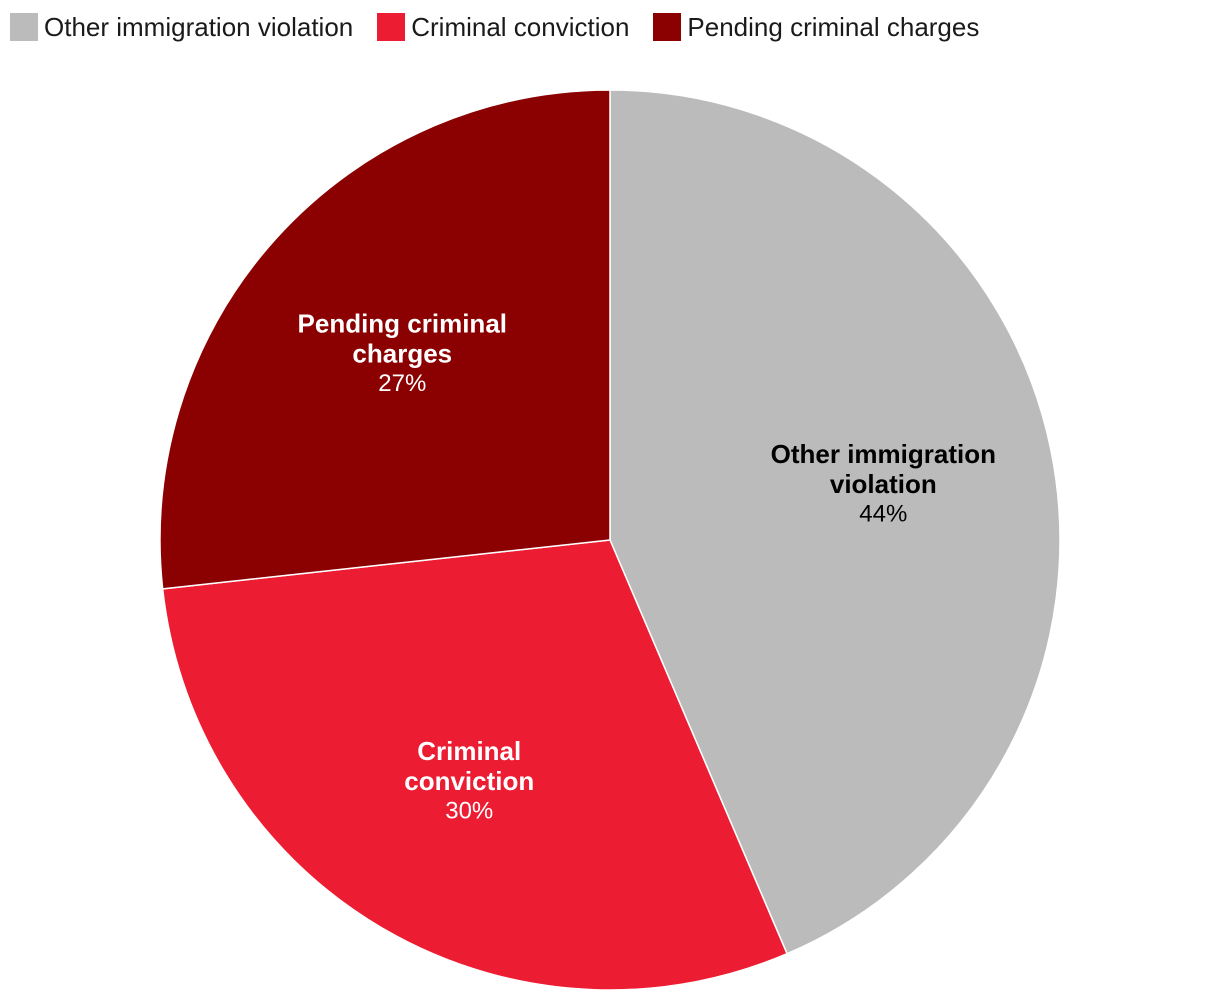 This screenshot has height=1000, width=1220. What do you see at coordinates (24, 27) in the screenshot?
I see `legend-swatch-other-immigration-violation` at bounding box center [24, 27].